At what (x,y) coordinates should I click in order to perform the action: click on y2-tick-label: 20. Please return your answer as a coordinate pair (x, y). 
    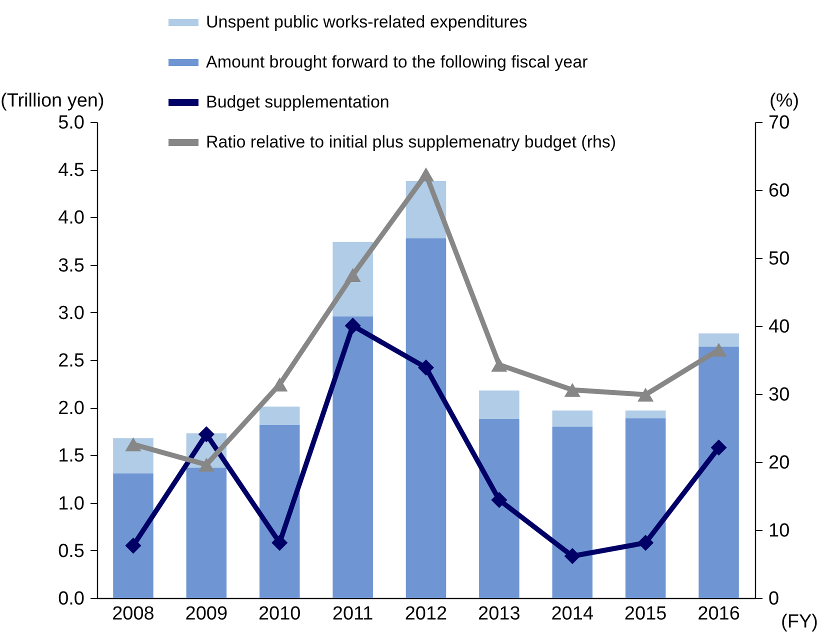
    Looking at the image, I should click on (779, 463).